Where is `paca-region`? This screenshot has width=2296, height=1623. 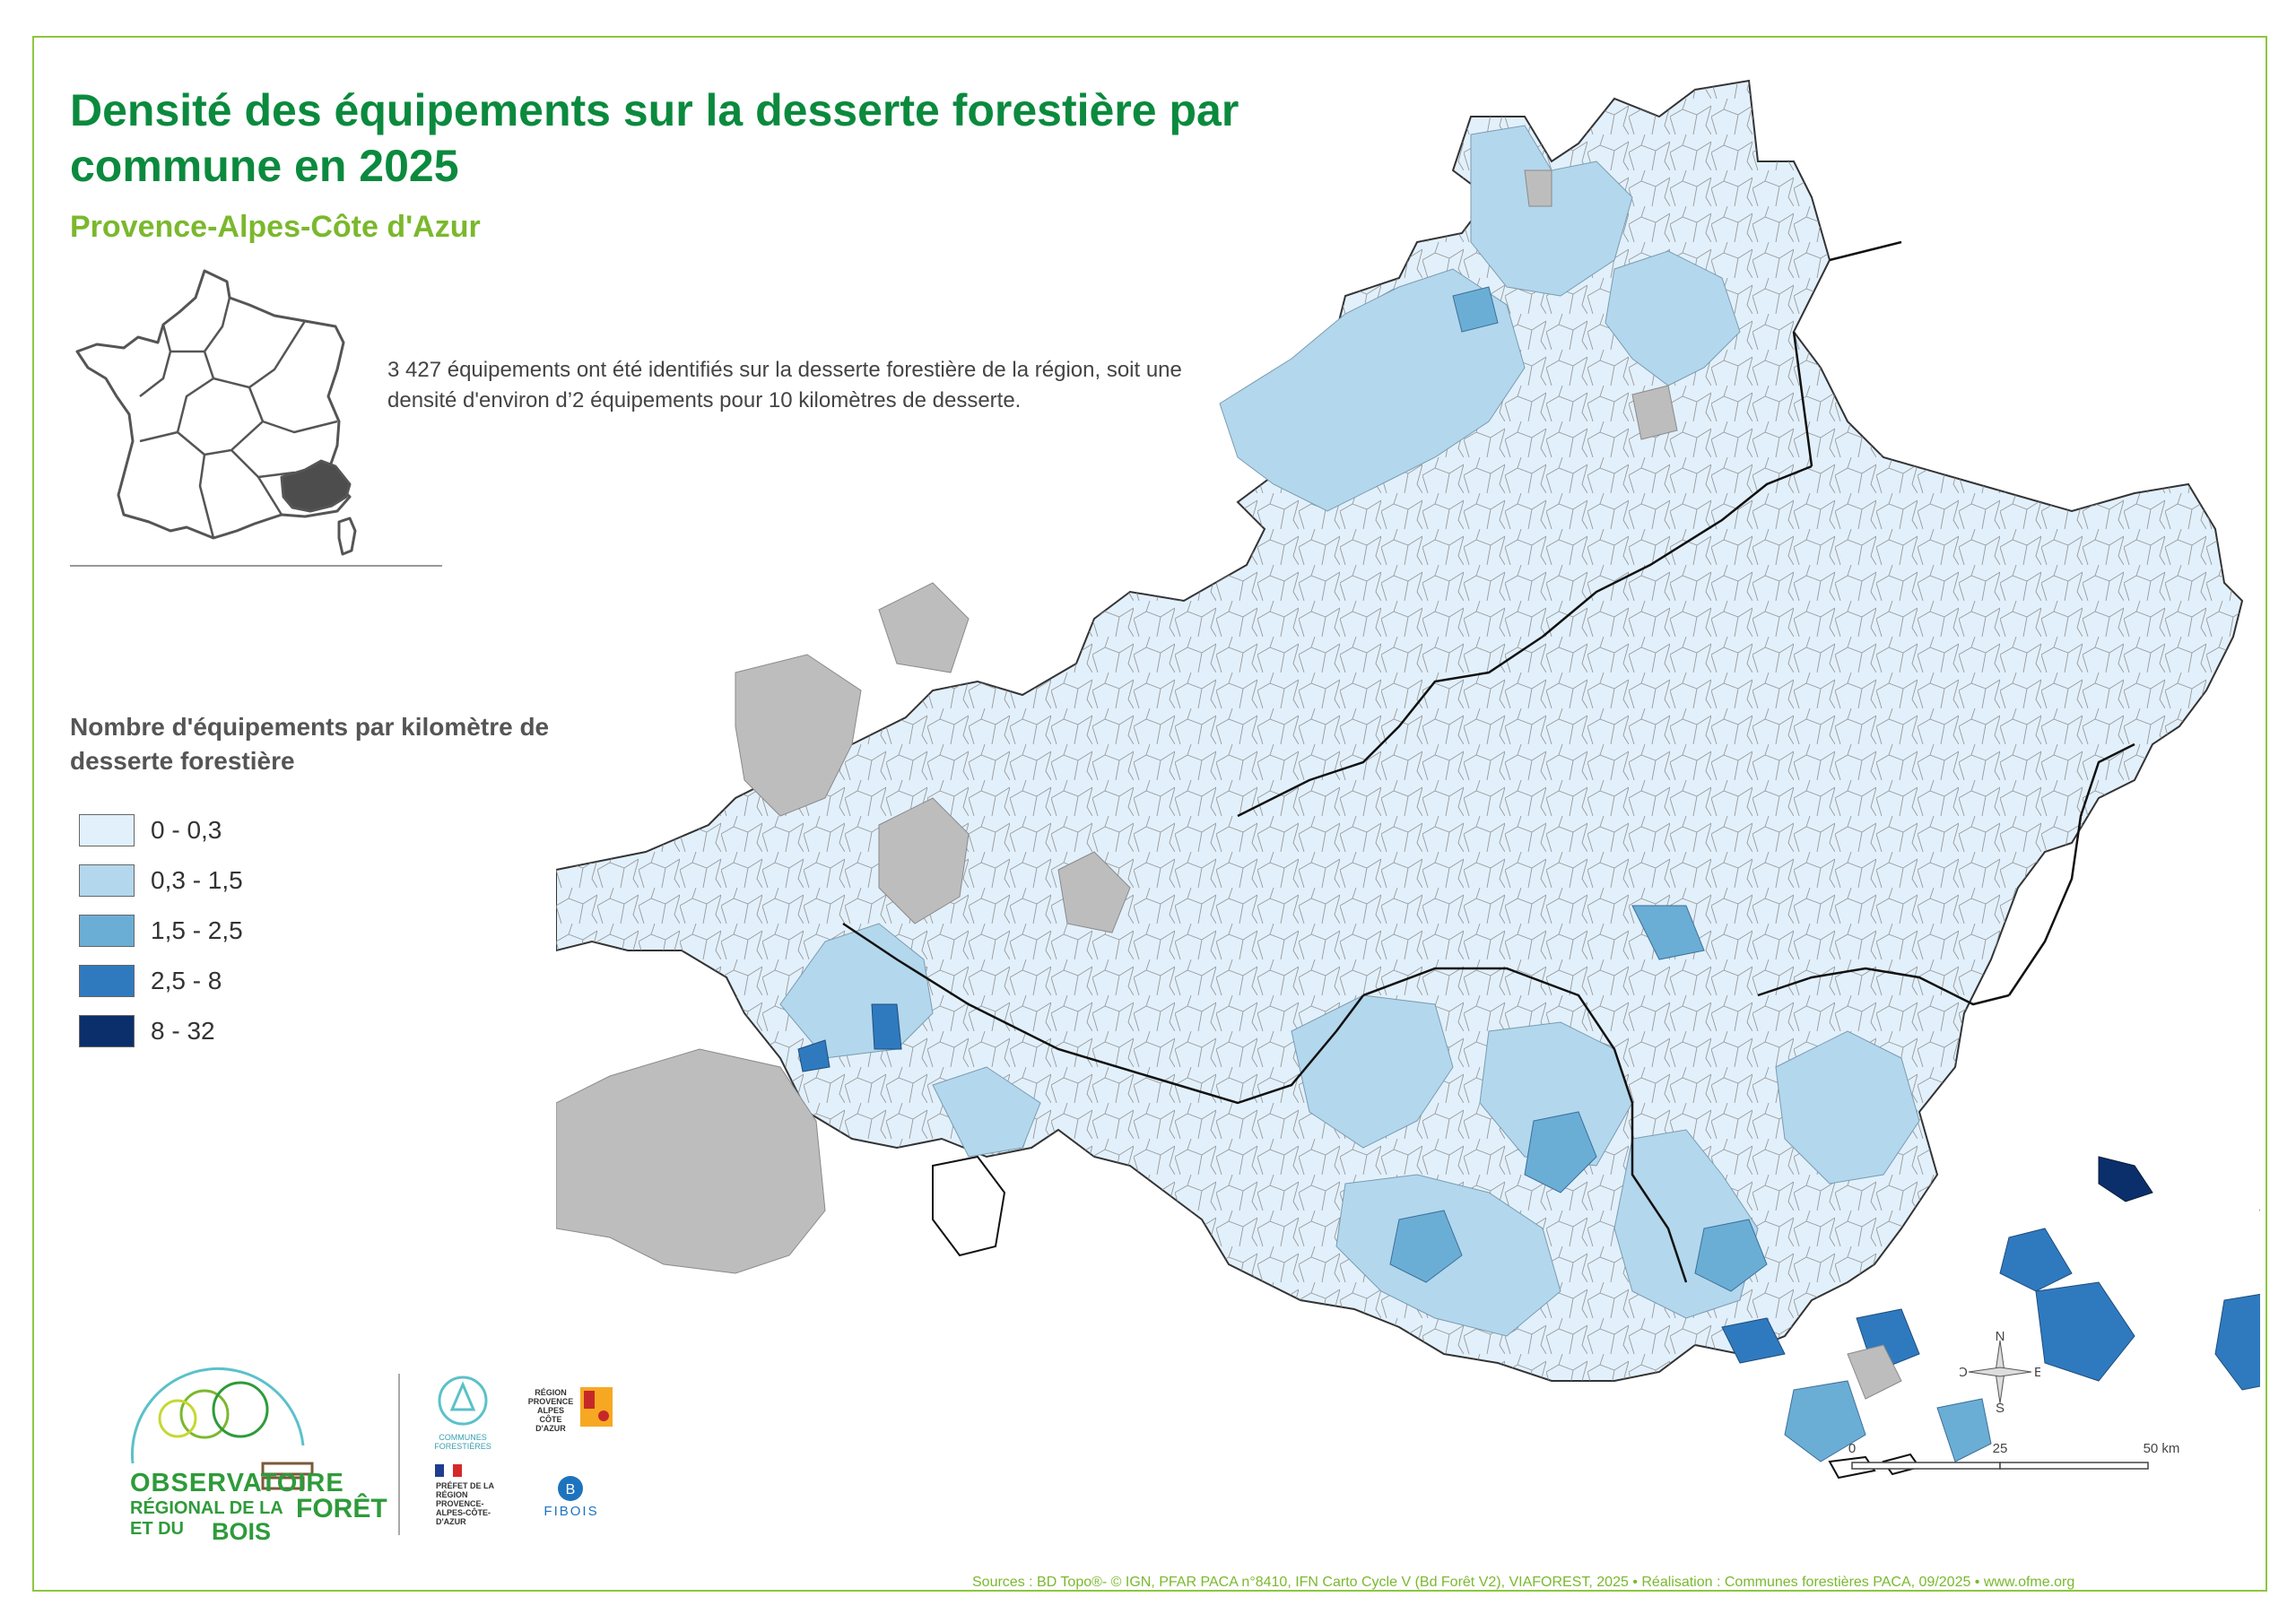
paca-region is located at coordinates (316, 486).